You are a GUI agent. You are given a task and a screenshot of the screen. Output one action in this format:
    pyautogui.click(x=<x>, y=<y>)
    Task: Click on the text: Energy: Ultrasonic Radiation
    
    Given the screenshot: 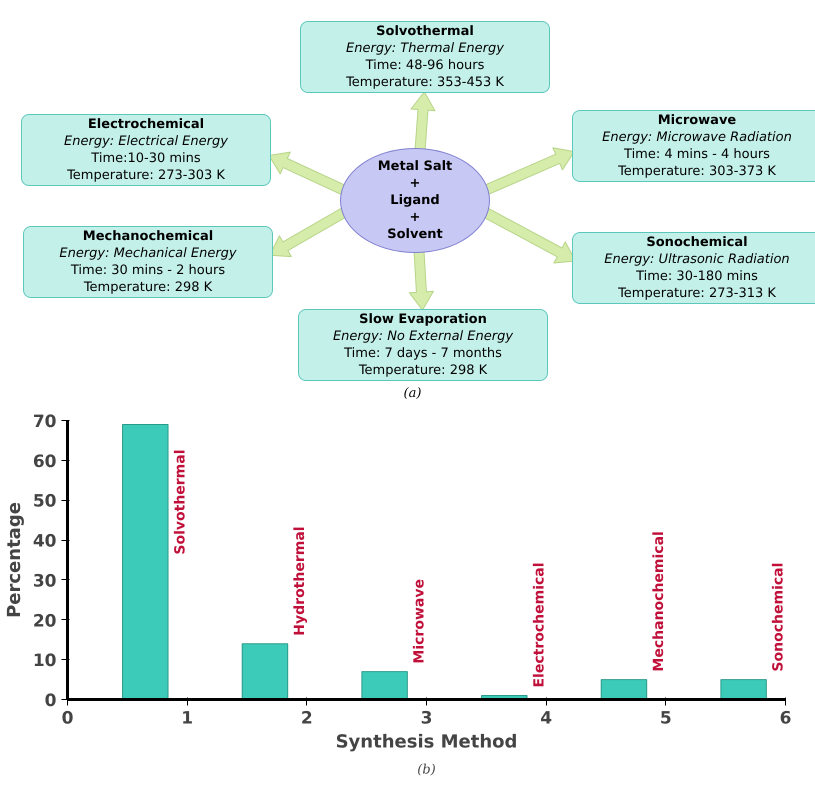 What is the action you would take?
    pyautogui.click(x=697, y=259)
    